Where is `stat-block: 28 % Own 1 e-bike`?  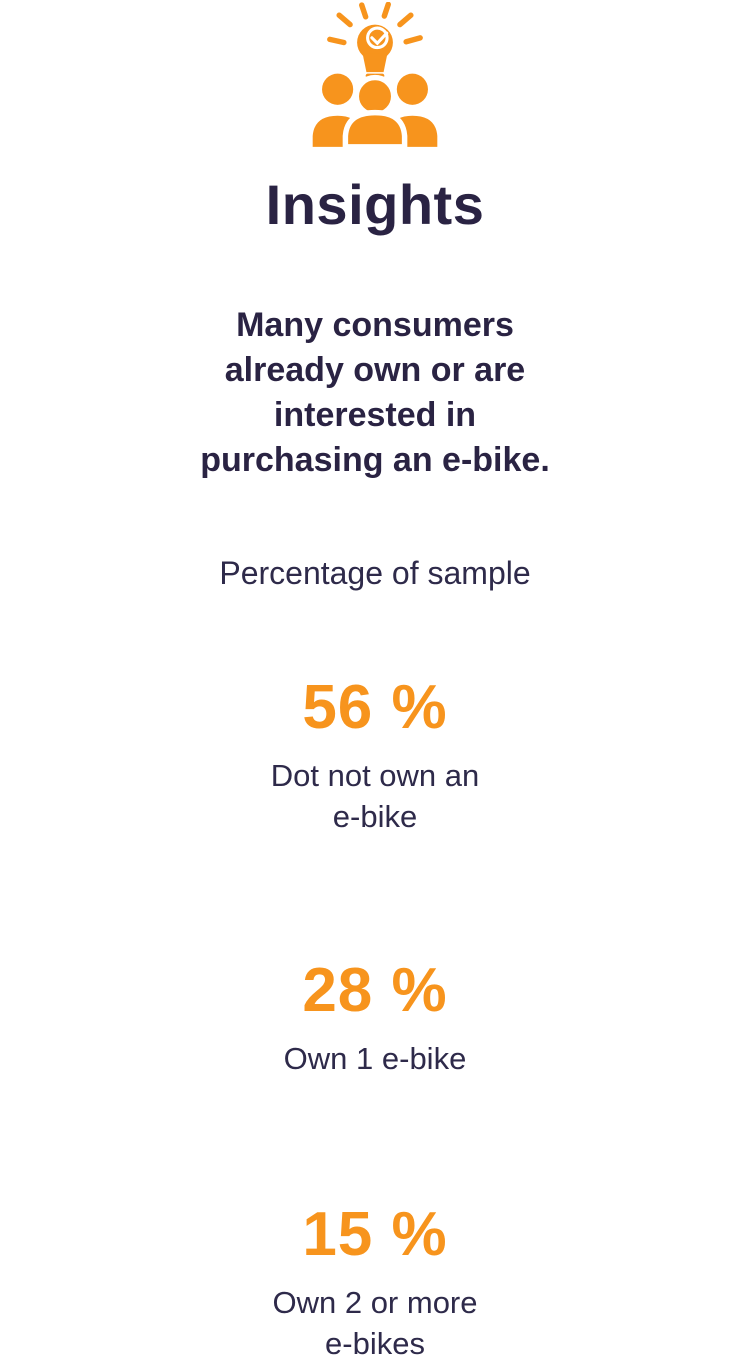 stat-block: 28 % Own 1 e-bike is located at coordinates (375, 1017).